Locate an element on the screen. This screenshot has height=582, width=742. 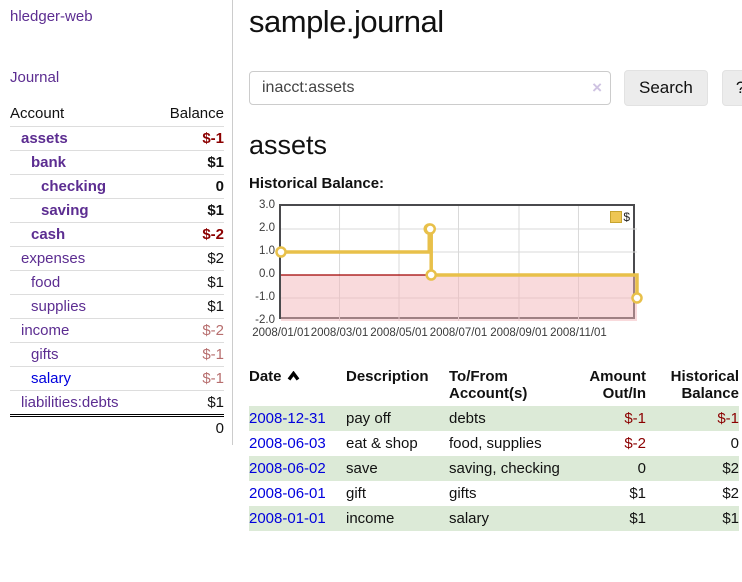
account-row: supplies $1 is located at coordinates (117, 306).